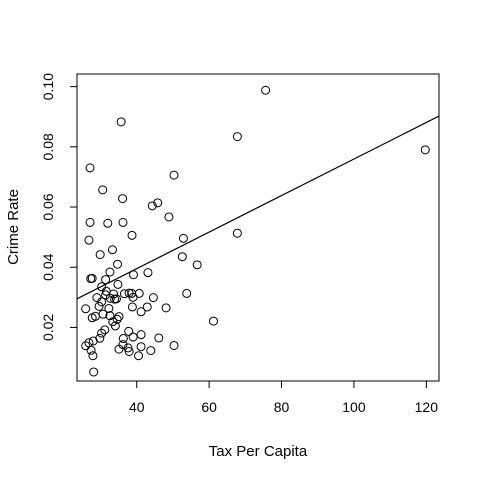 The image size is (480, 480). I want to click on y-axis: 0.02 0.04 0.06 0.08 0.10, so click(58, 207).